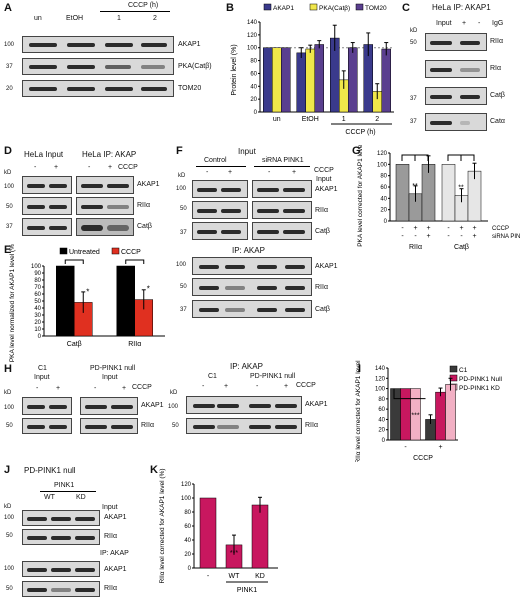 This screenshot has width=520, height=602. Describe the element at coordinates (8, 8) in the screenshot. I see `panel-letter: A` at that location.